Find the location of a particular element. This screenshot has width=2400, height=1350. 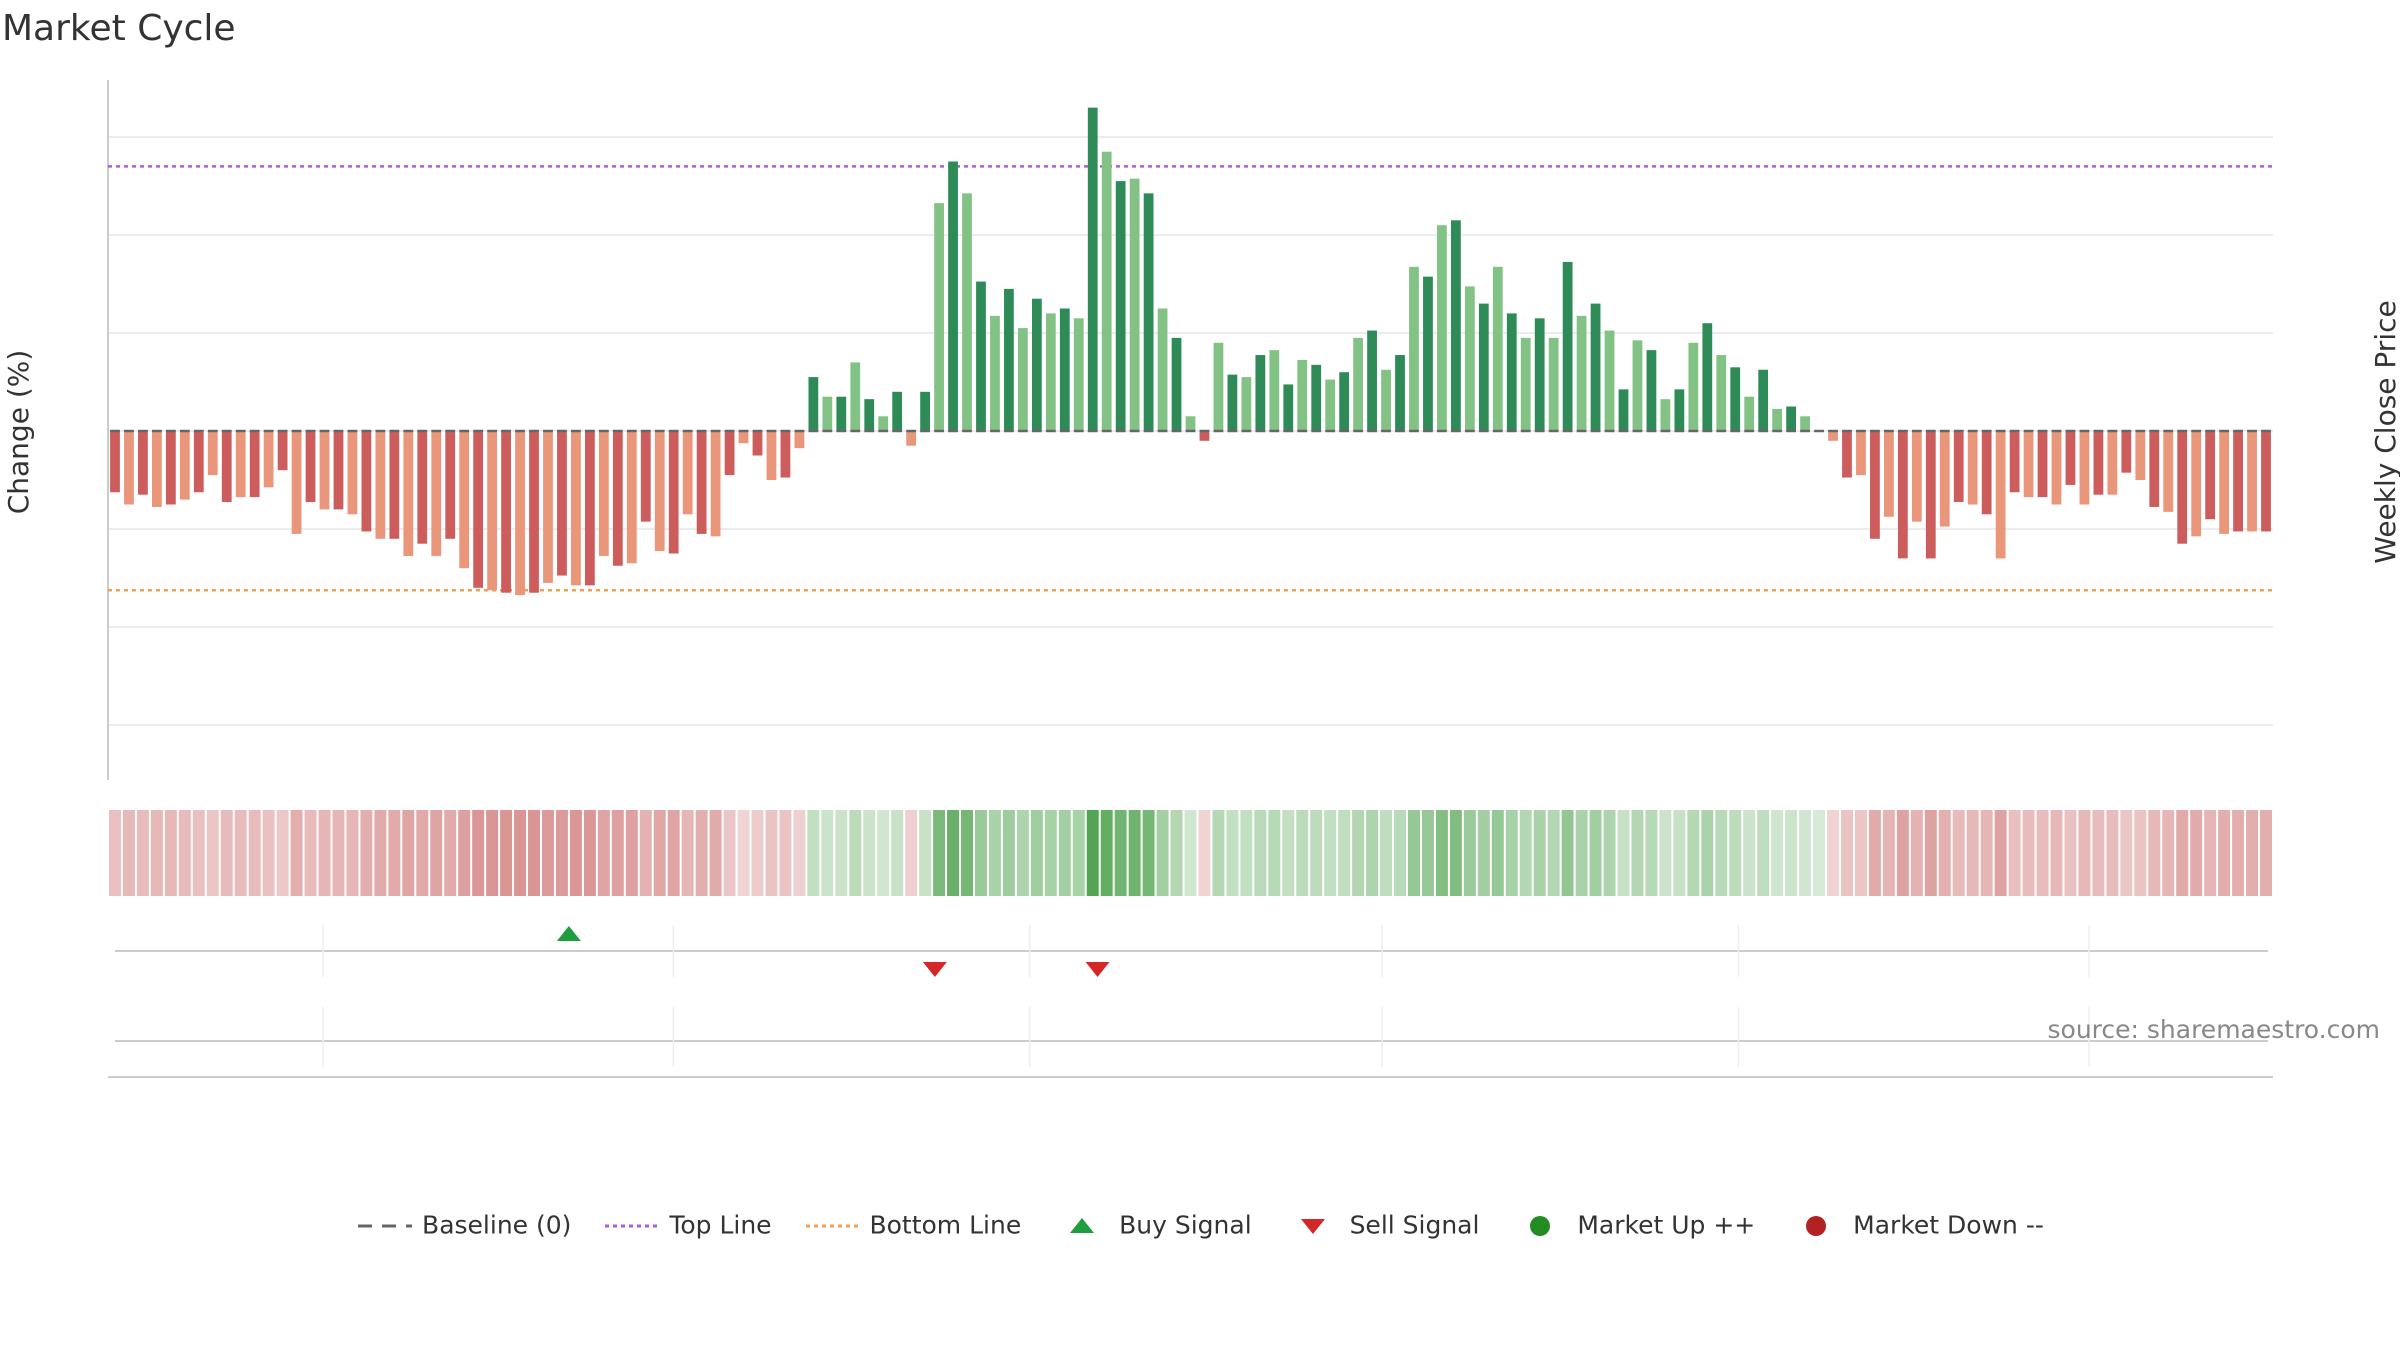

legend-item-bottom-line: Bottom Line is located at coordinates (912, 1224).